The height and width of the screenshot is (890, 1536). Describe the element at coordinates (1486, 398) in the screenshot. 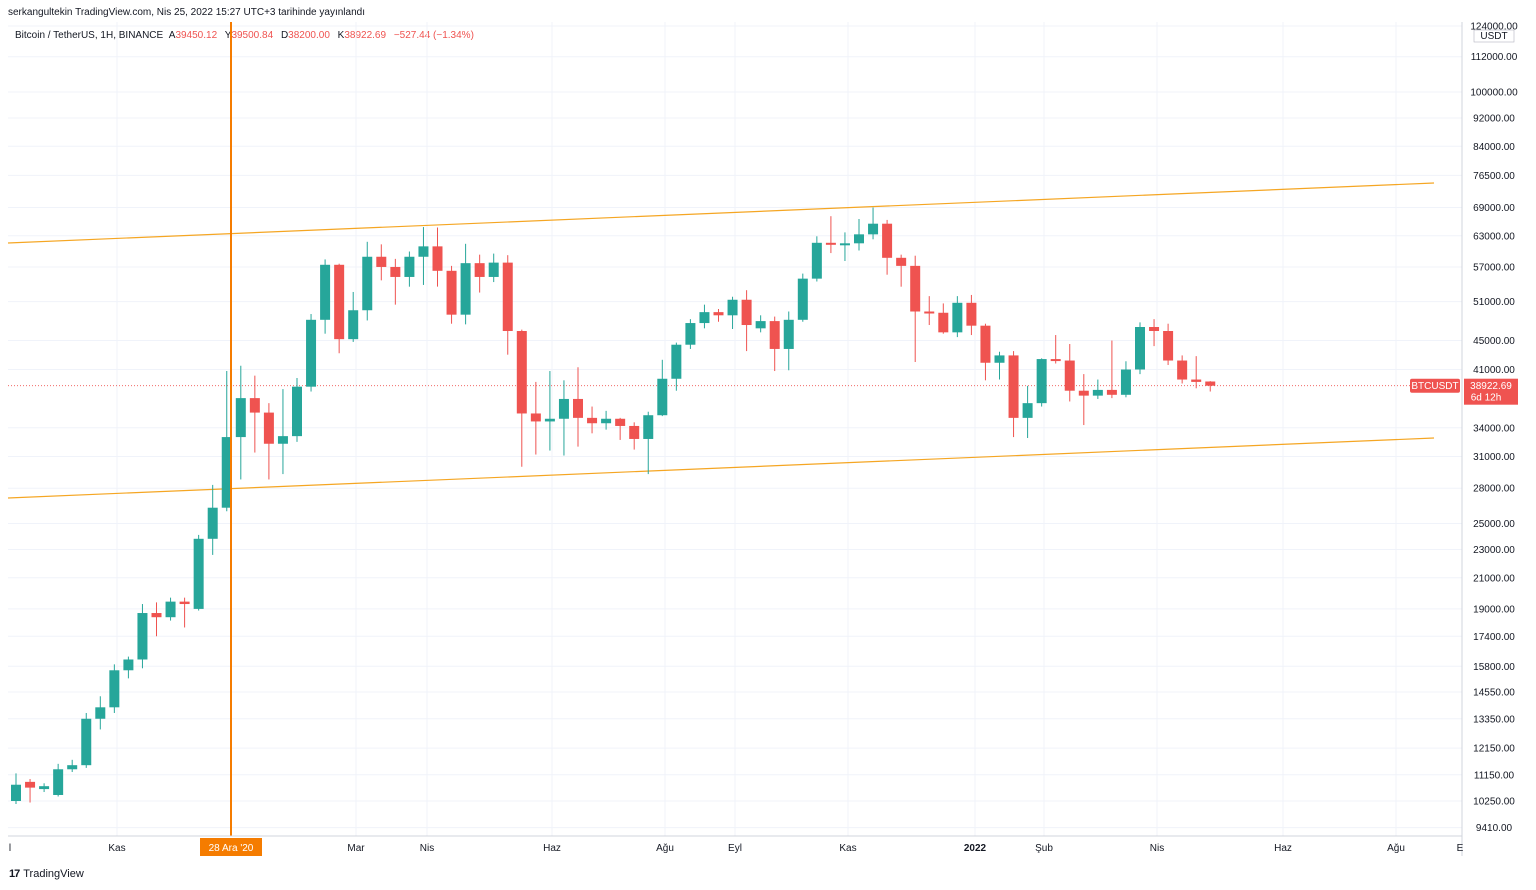

I see `price-tag-countdown: 6d 12h` at that location.